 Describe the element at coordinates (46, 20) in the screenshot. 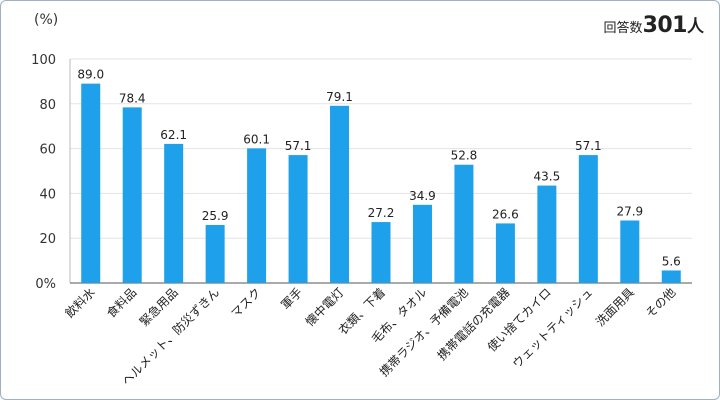

I see `y-axis-unit-label: (%)` at that location.